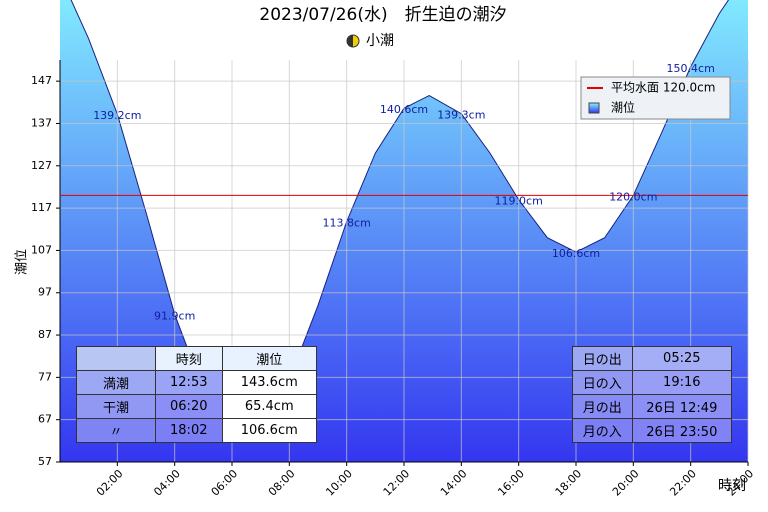 Image resolution: width=768 pixels, height=512 pixels. What do you see at coordinates (663, 88) in the screenshot?
I see `legend-label: 平均水面 120.0cm` at bounding box center [663, 88].